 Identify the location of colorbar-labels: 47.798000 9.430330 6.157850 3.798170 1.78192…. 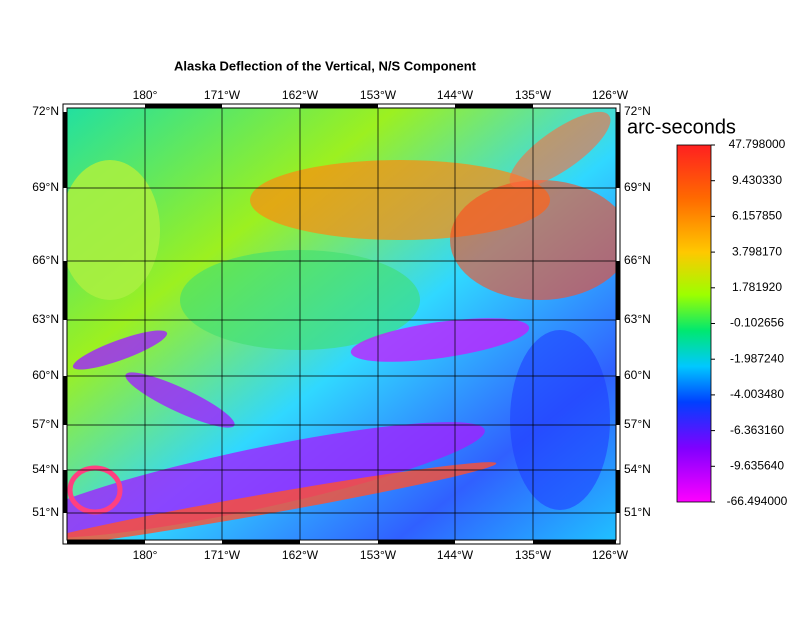
(749, 322).